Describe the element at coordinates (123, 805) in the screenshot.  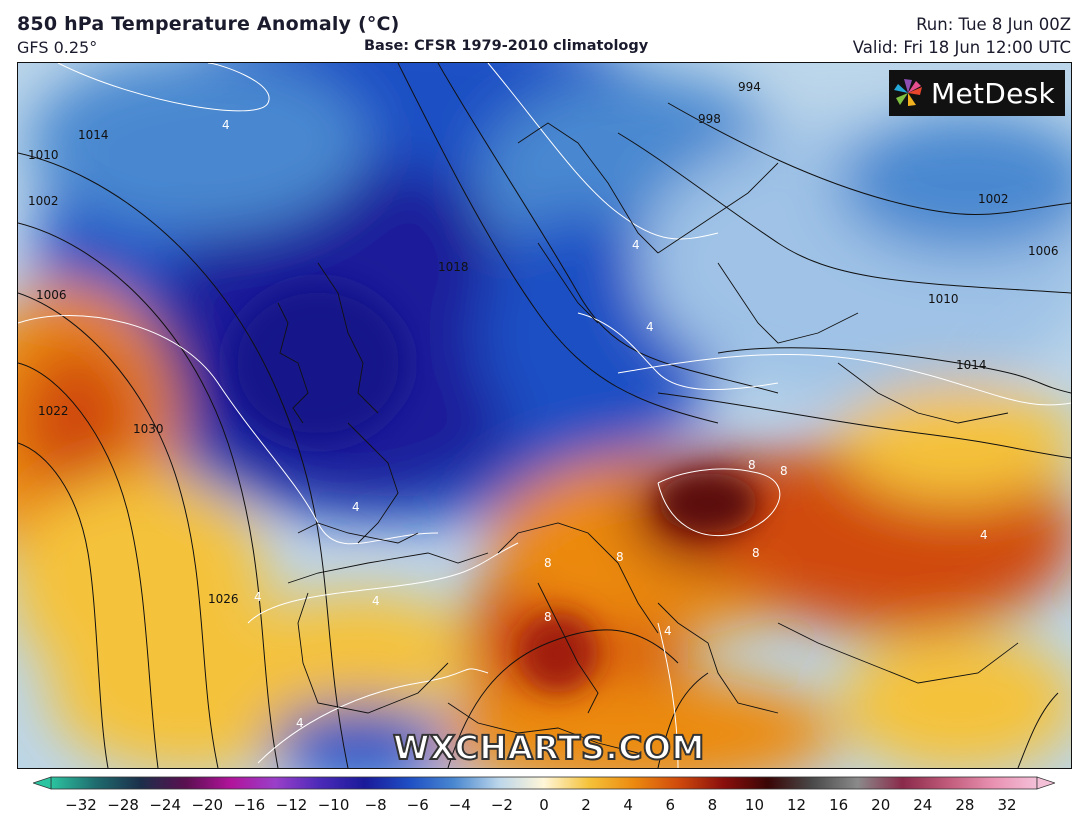
I see `colorbar-tick-label: −28` at that location.